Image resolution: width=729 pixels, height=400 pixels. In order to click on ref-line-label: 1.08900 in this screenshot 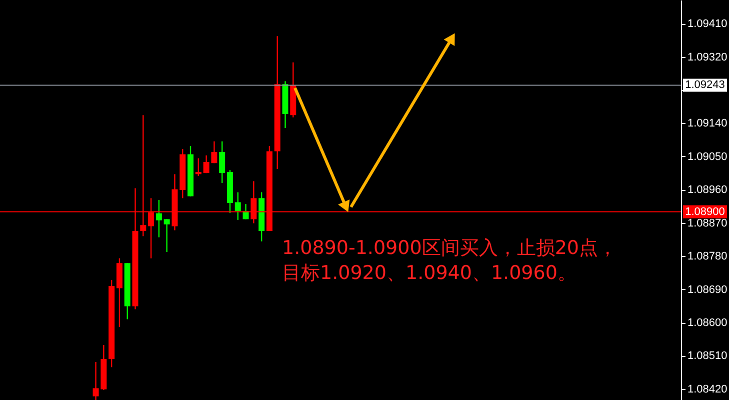, I will do `click(705, 212)`.